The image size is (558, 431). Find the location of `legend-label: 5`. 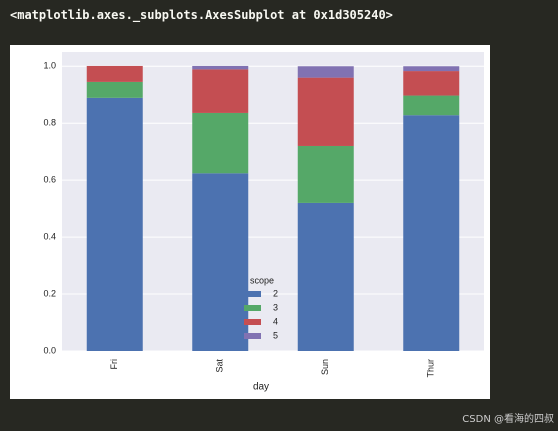

legend-label: 5 is located at coordinates (275, 335).